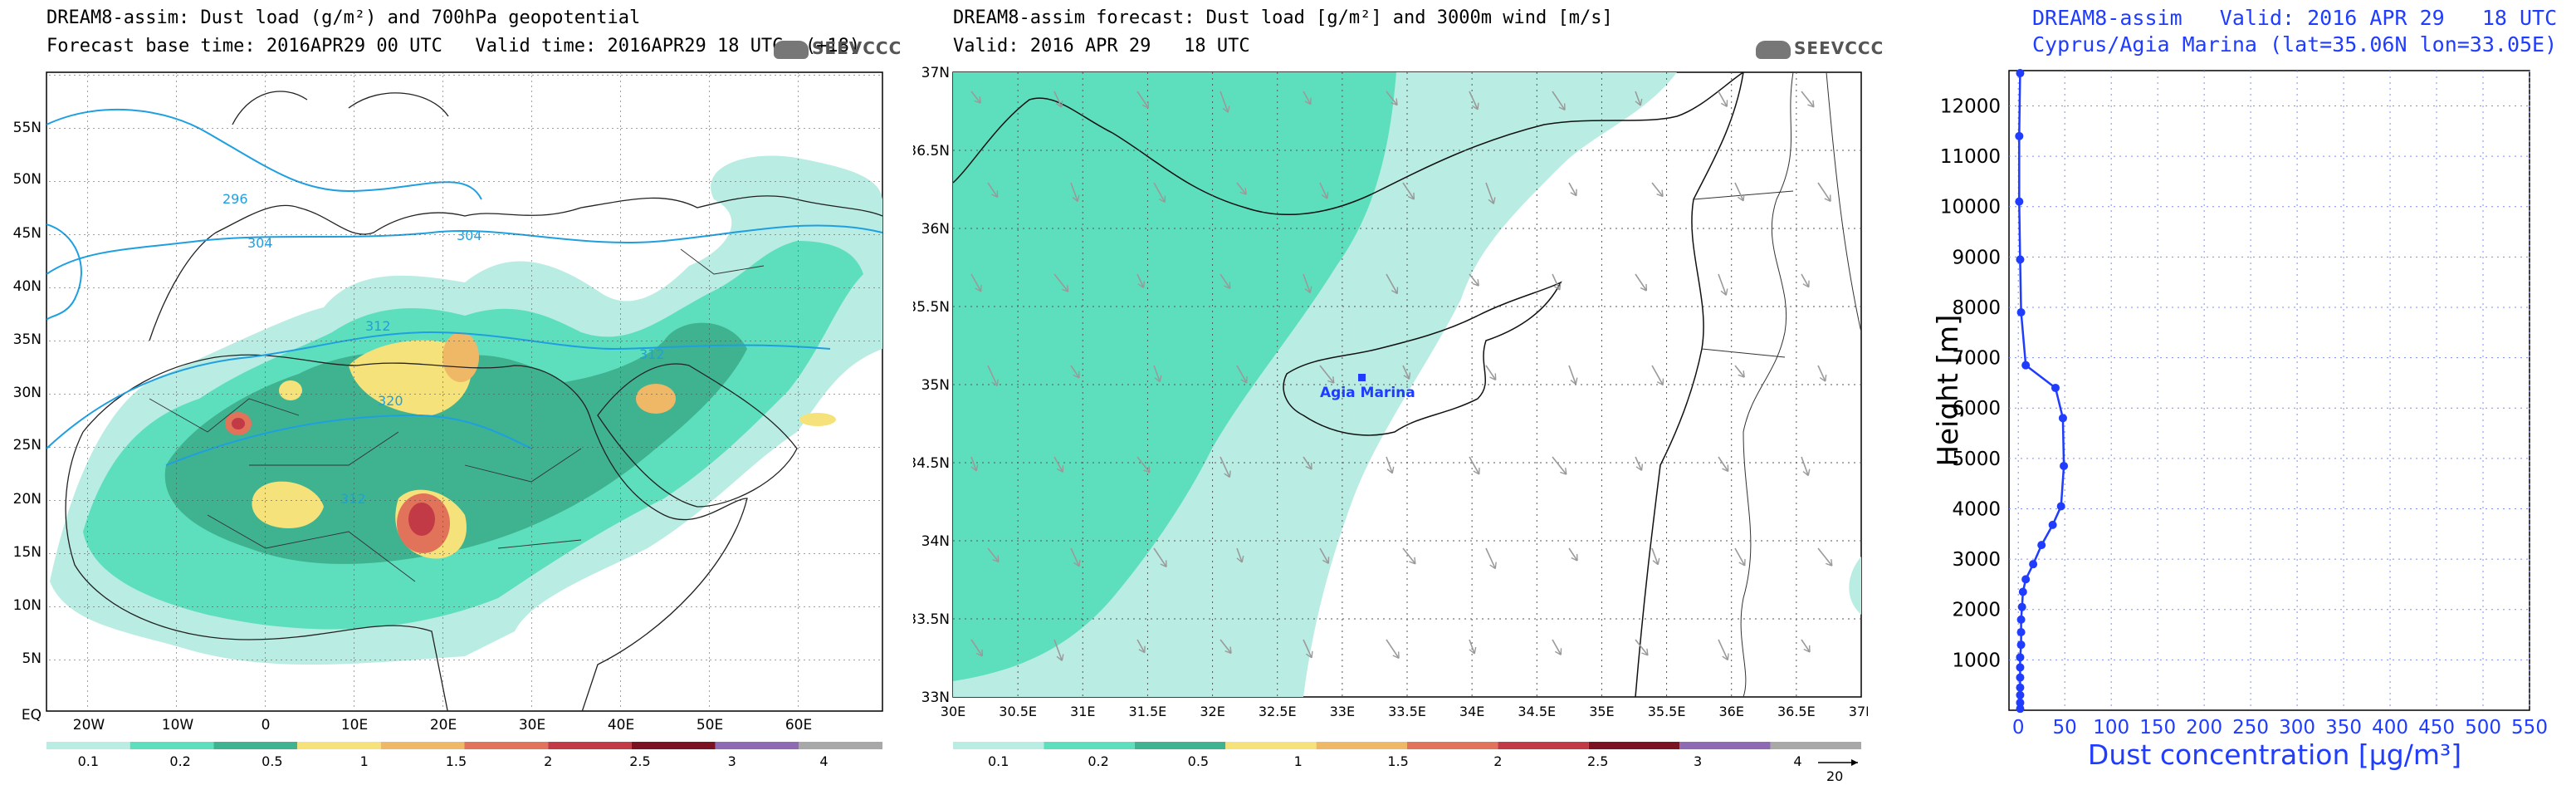  I want to click on y-tick-label: 4000, so click(1976, 509).